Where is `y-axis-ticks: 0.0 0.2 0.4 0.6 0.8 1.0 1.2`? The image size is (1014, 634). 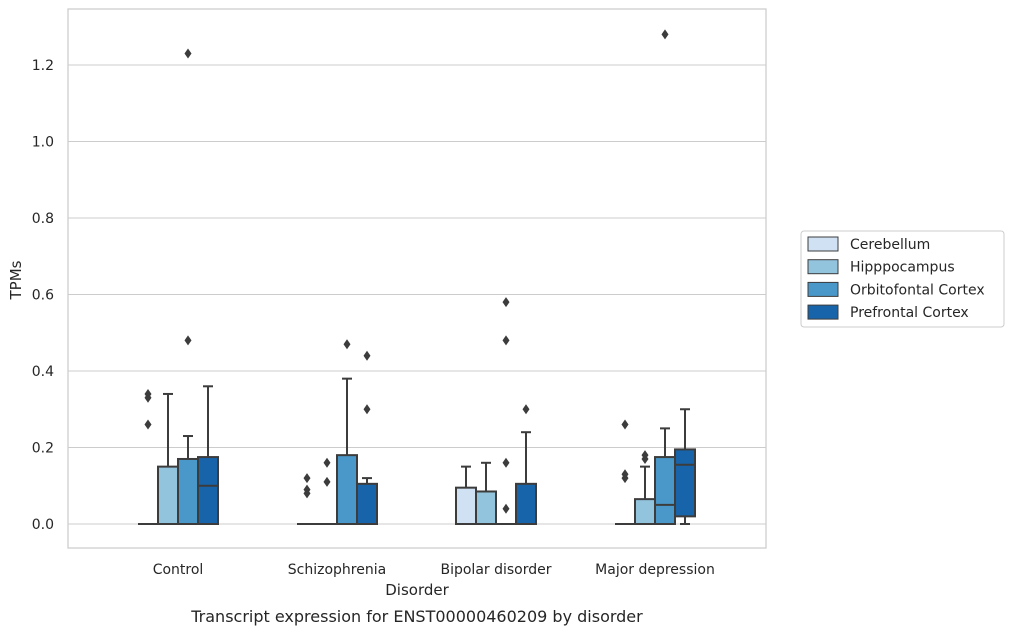 y-axis-ticks: 0.0 0.2 0.4 0.6 0.8 1.0 1.2 is located at coordinates (43, 295).